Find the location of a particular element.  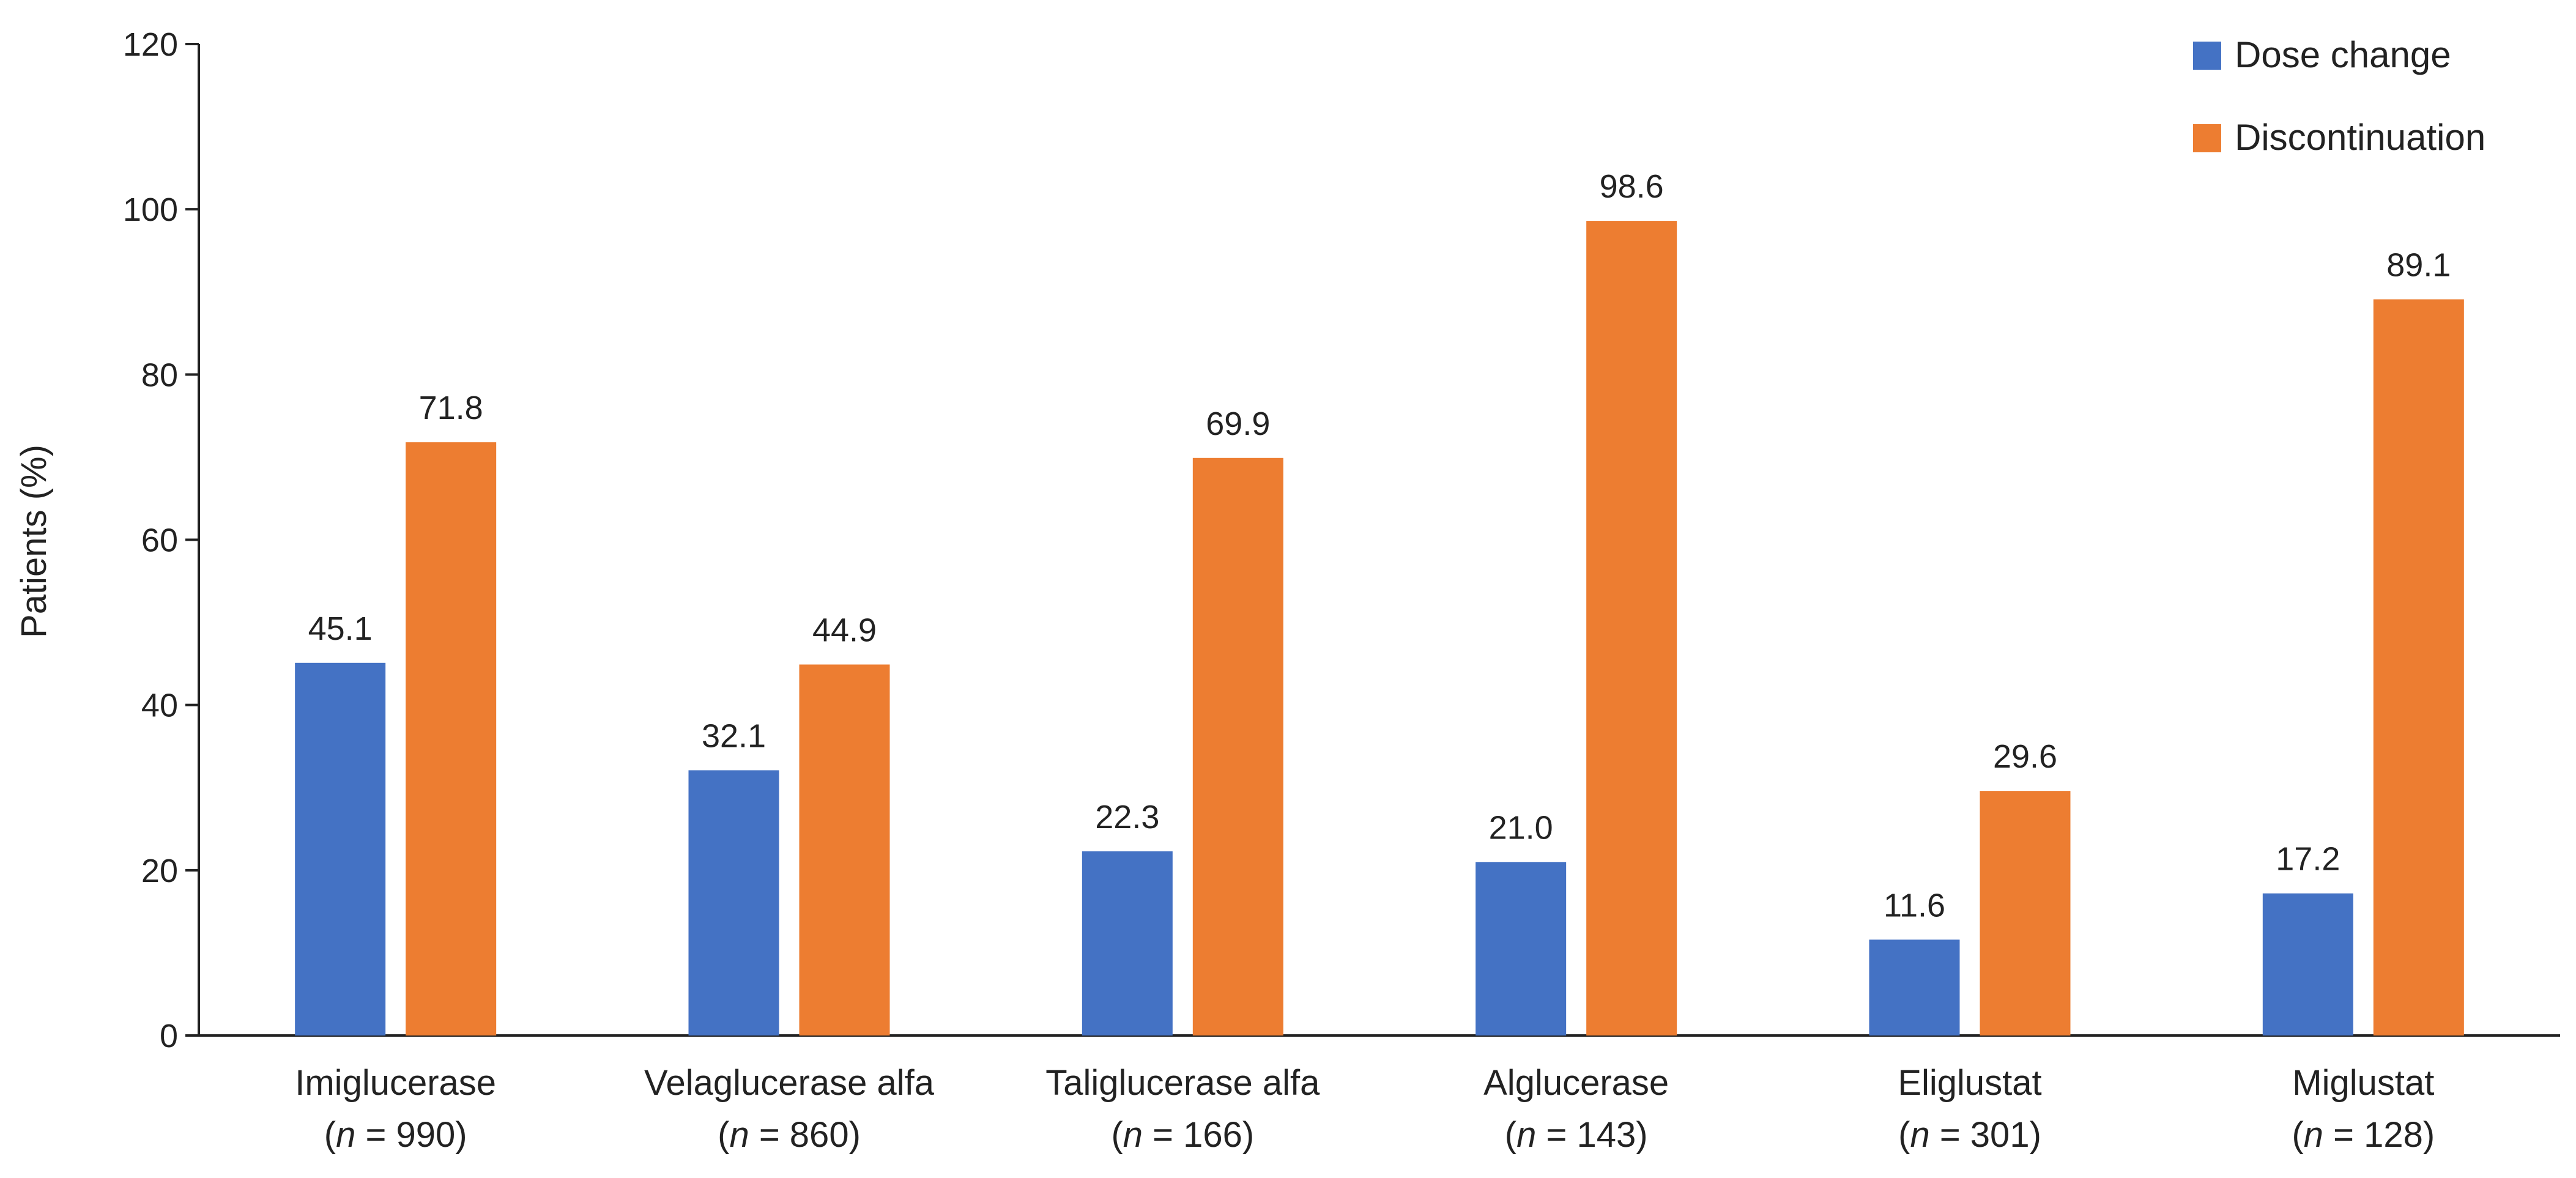

data-label: 44.9 is located at coordinates (844, 630).